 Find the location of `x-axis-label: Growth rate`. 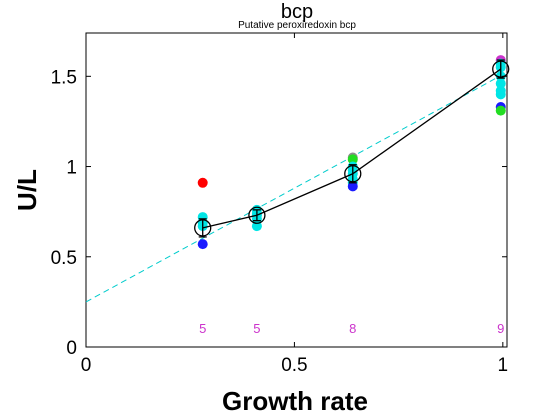

x-axis-label: Growth rate is located at coordinates (295, 401).